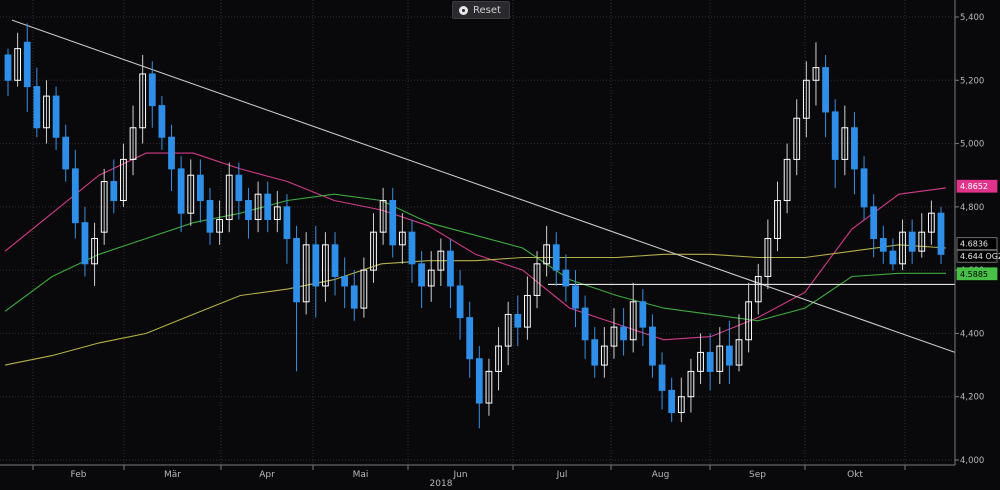 The width and height of the screenshot is (1000, 490). What do you see at coordinates (361, 475) in the screenshot?
I see `x-tick-label: Mai` at bounding box center [361, 475].